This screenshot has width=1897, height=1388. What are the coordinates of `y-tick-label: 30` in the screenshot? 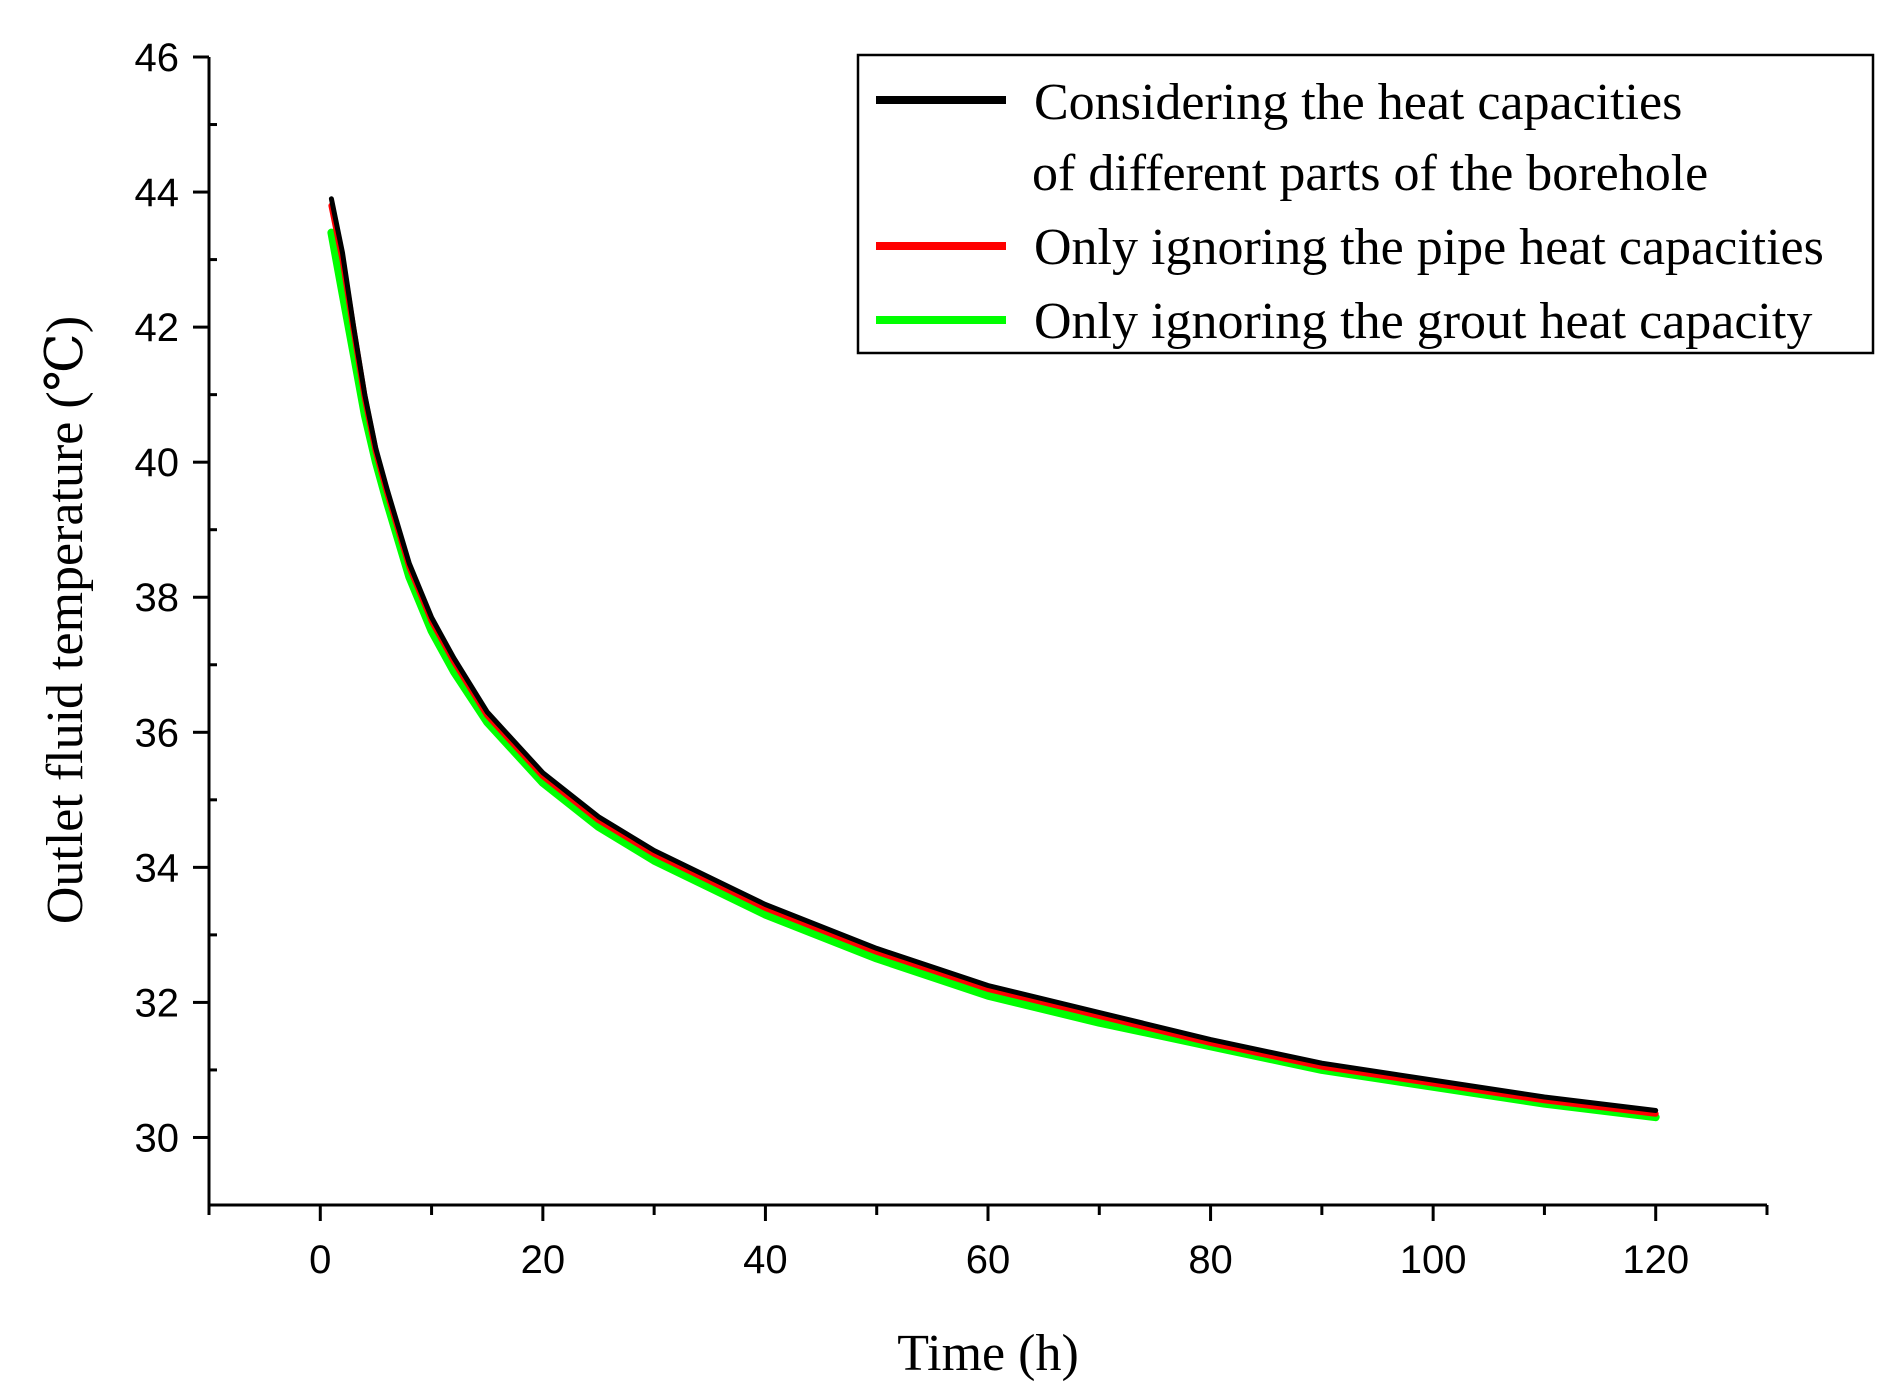 It's located at (157, 1138).